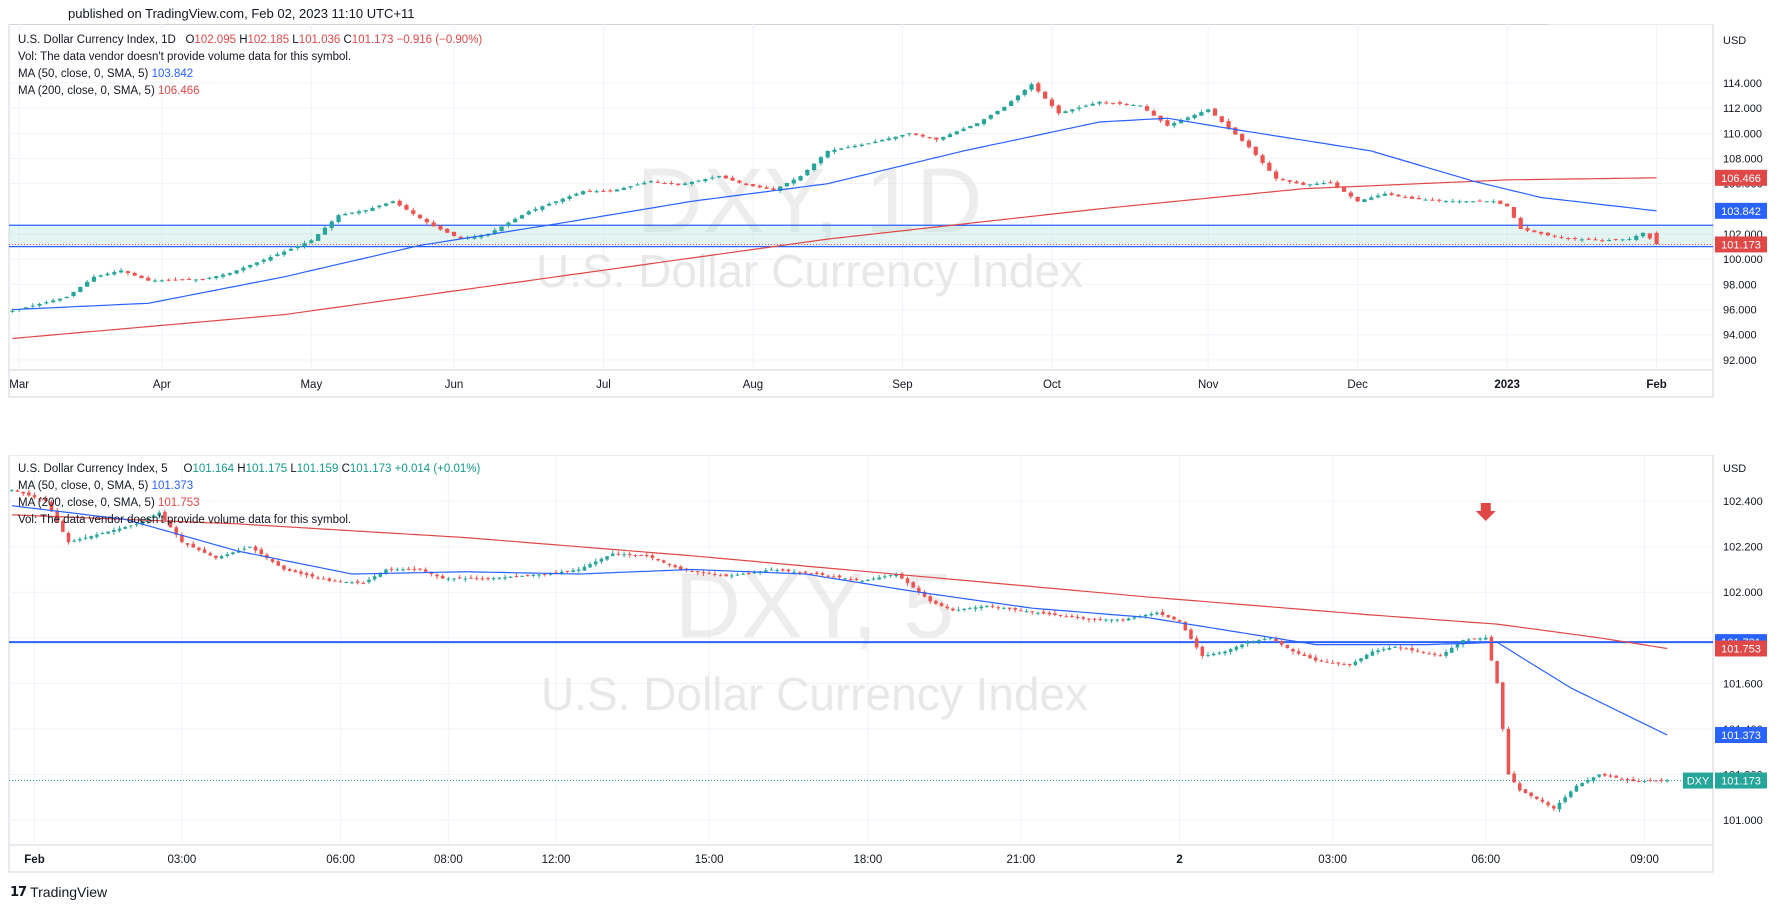 This screenshot has height=909, width=1787. Describe the element at coordinates (172, 486) in the screenshot. I see `intraday-ma50-value: 101.373` at that location.